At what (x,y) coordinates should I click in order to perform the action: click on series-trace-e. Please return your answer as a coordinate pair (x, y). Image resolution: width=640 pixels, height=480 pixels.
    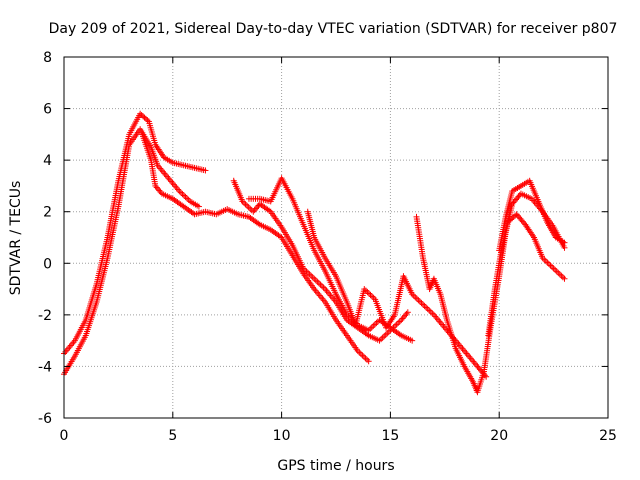
    Looking at the image, I should click on (330, 259).